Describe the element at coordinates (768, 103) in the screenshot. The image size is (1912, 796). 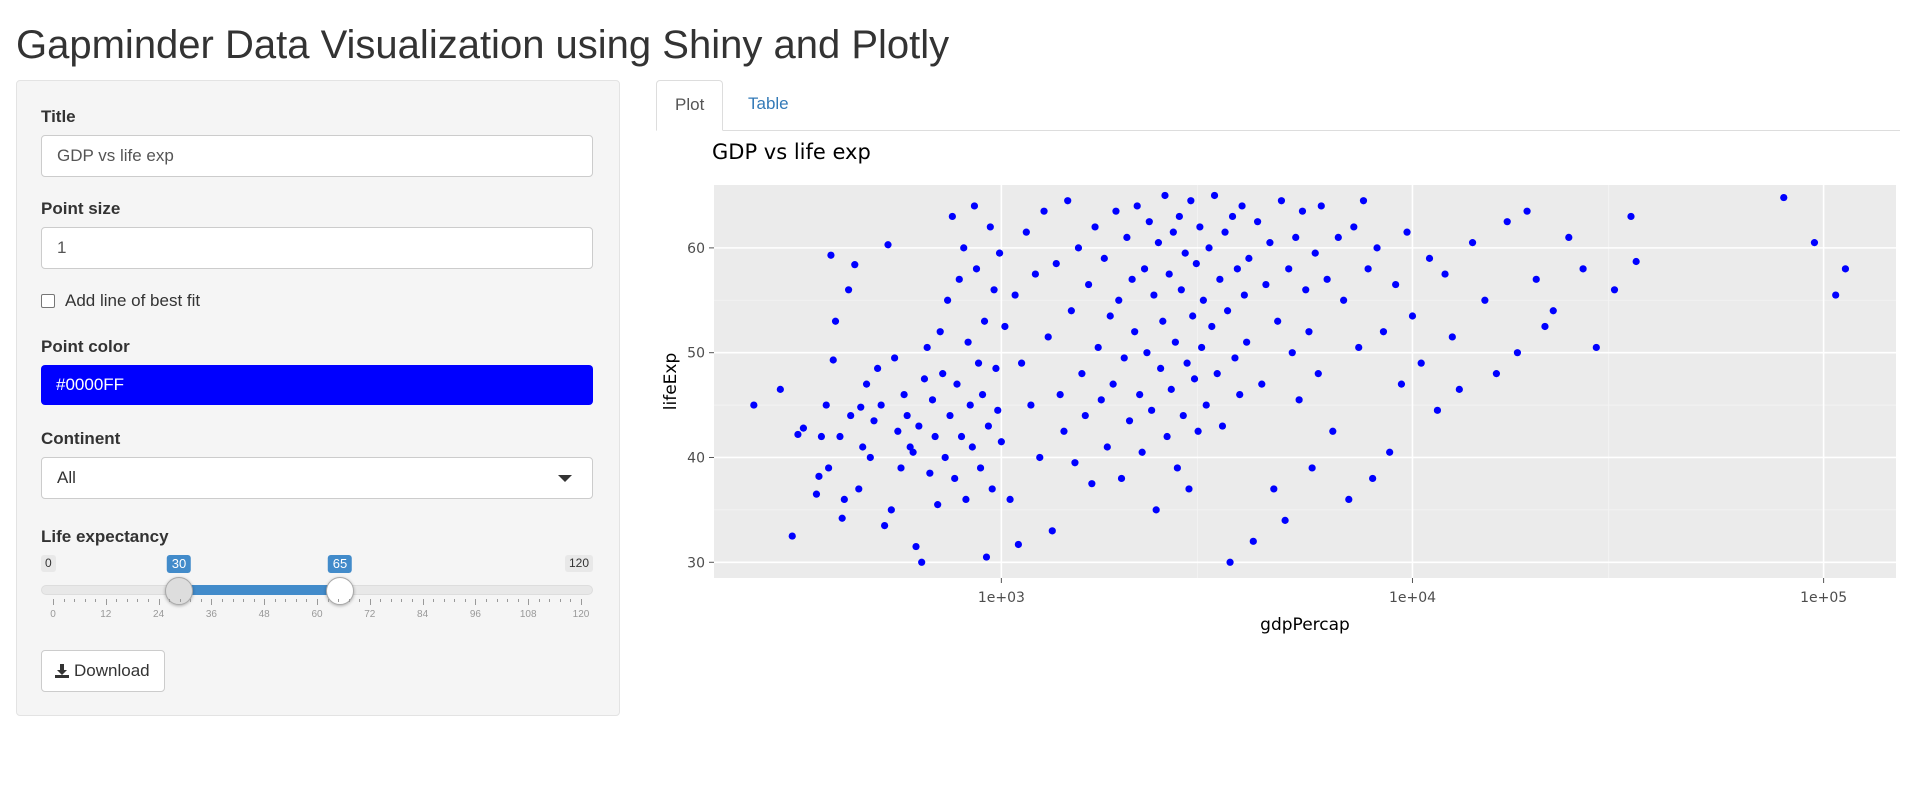
I see `tab-table: Table` at that location.